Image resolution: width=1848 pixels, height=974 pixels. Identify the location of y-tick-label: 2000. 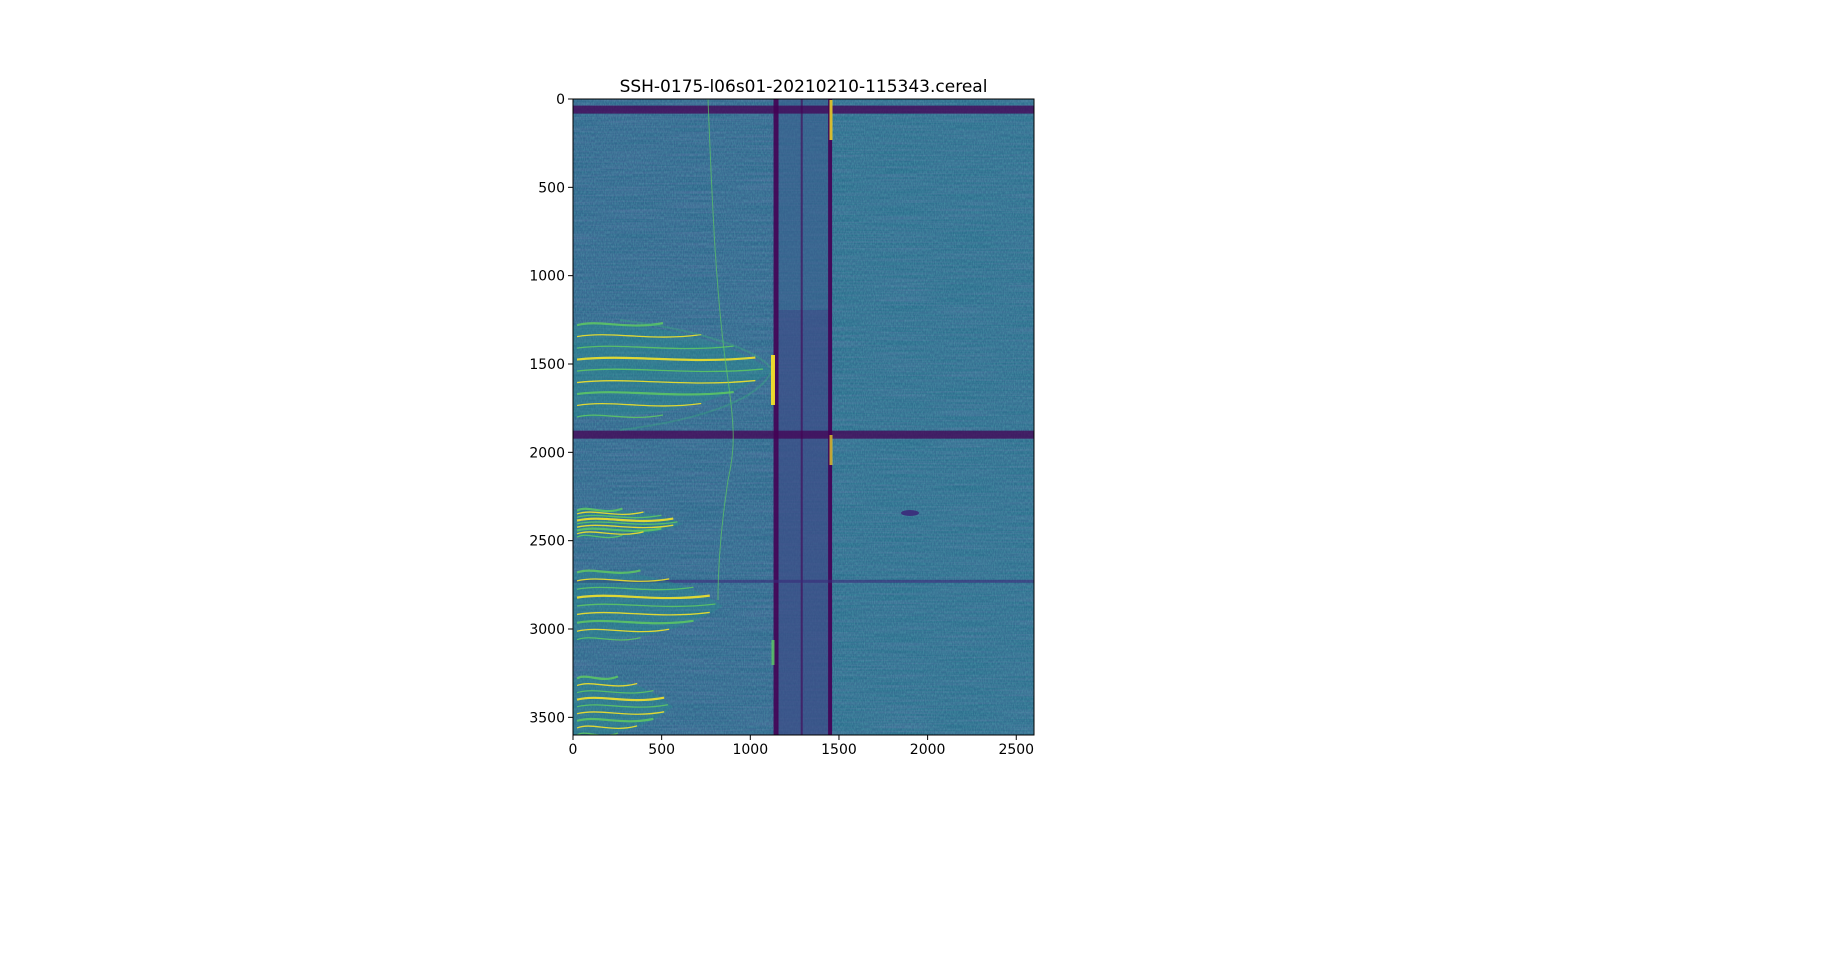
(547, 453).